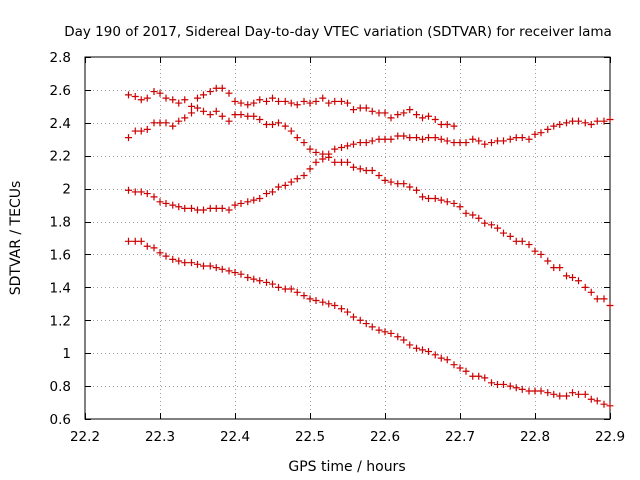  Describe the element at coordinates (310, 437) in the screenshot. I see `x-tick-label: 22.5` at that location.